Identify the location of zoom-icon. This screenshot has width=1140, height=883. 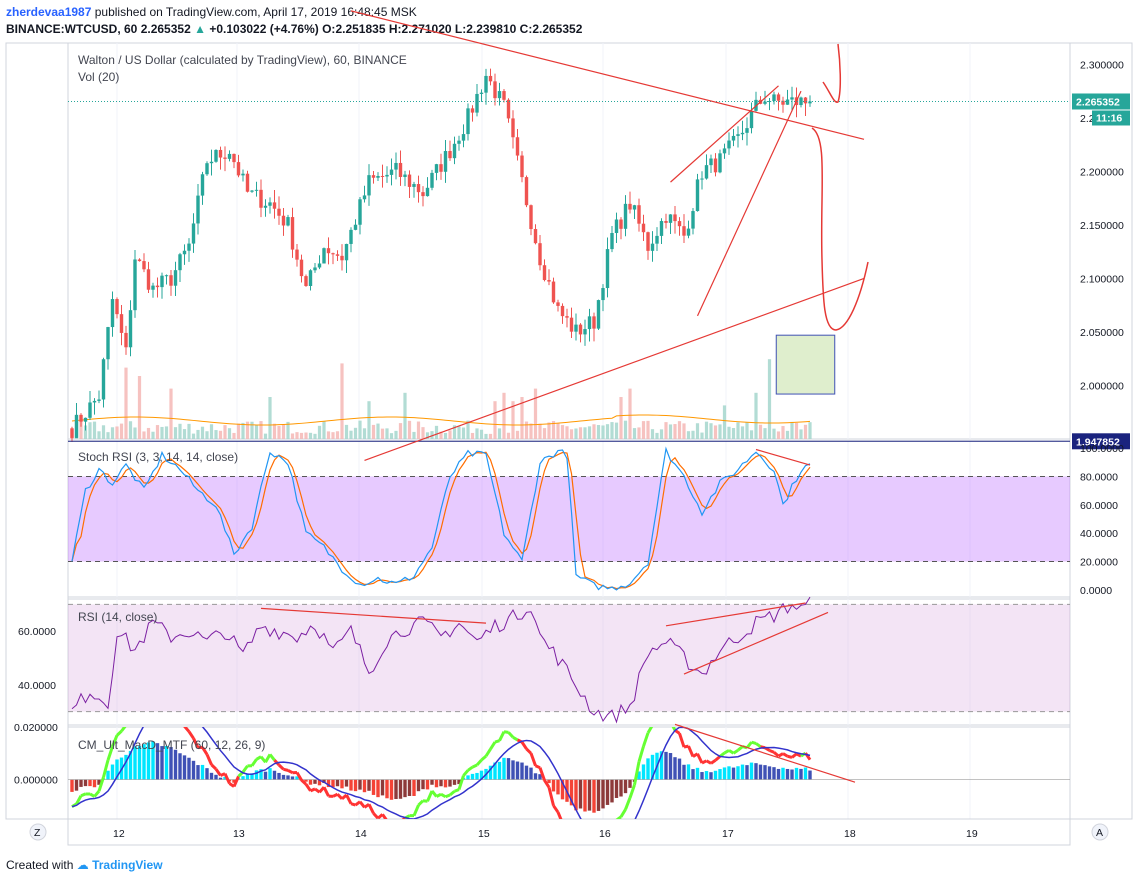
(38, 832).